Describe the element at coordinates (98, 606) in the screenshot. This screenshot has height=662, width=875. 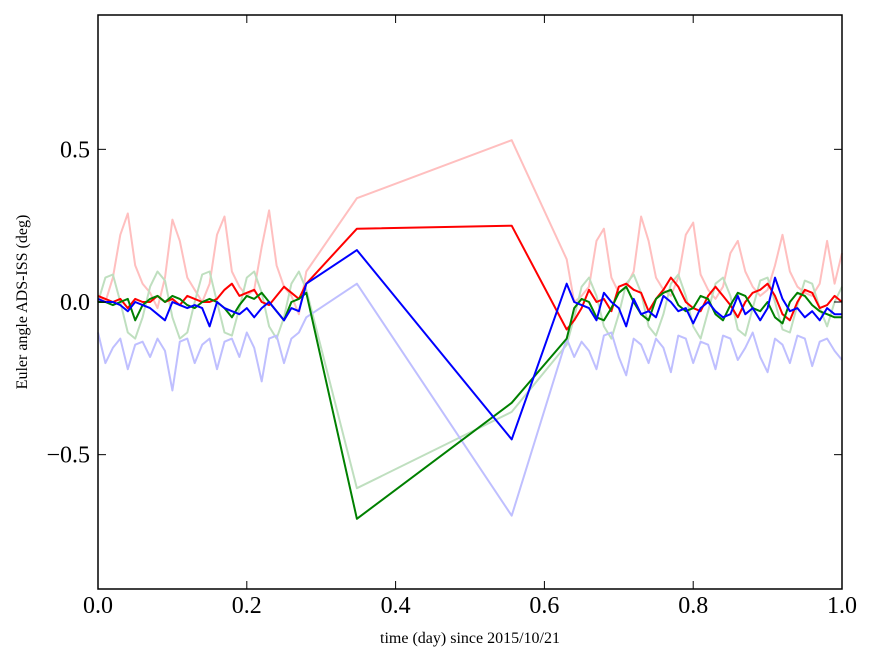
I see `x-tick-label: 0.0` at that location.